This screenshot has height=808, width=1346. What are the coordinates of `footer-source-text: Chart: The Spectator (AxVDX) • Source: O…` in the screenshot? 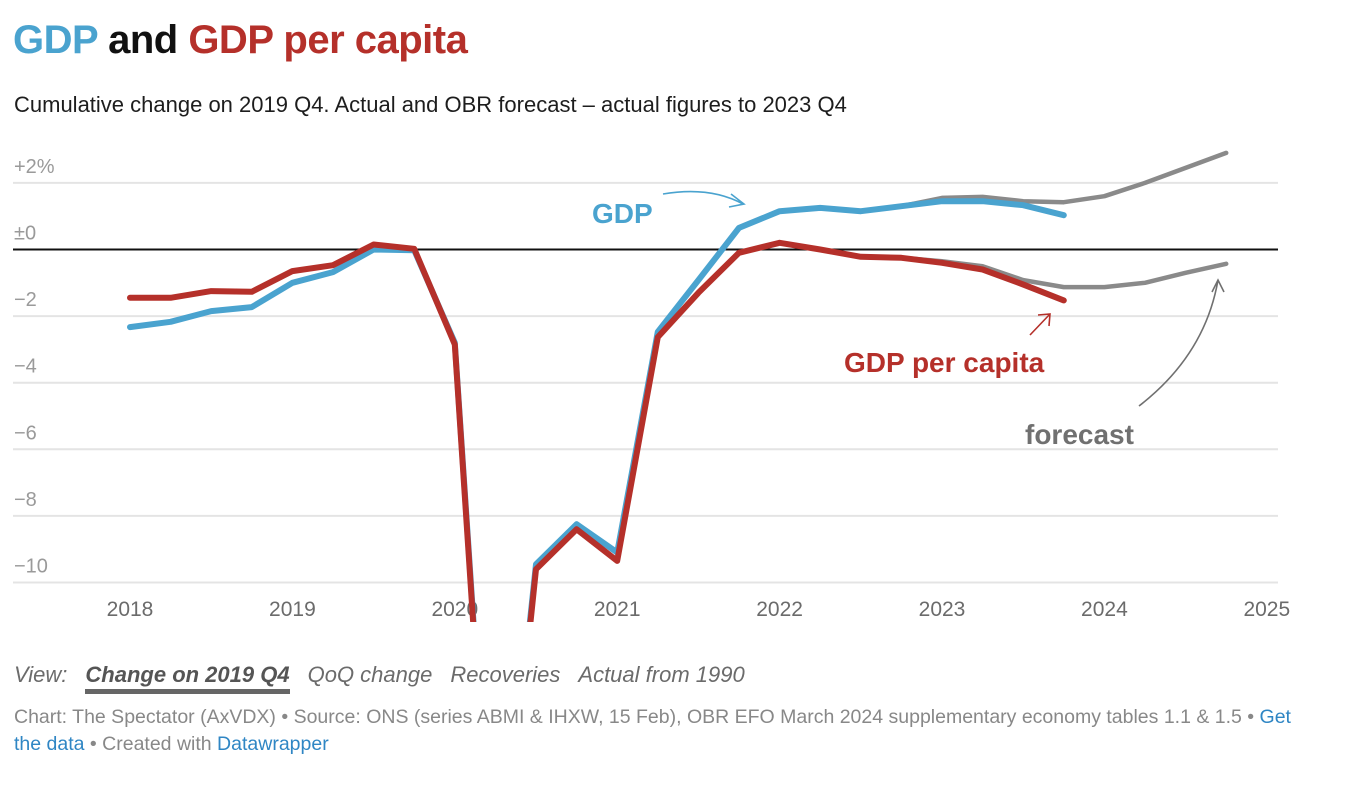 It's located at (637, 717).